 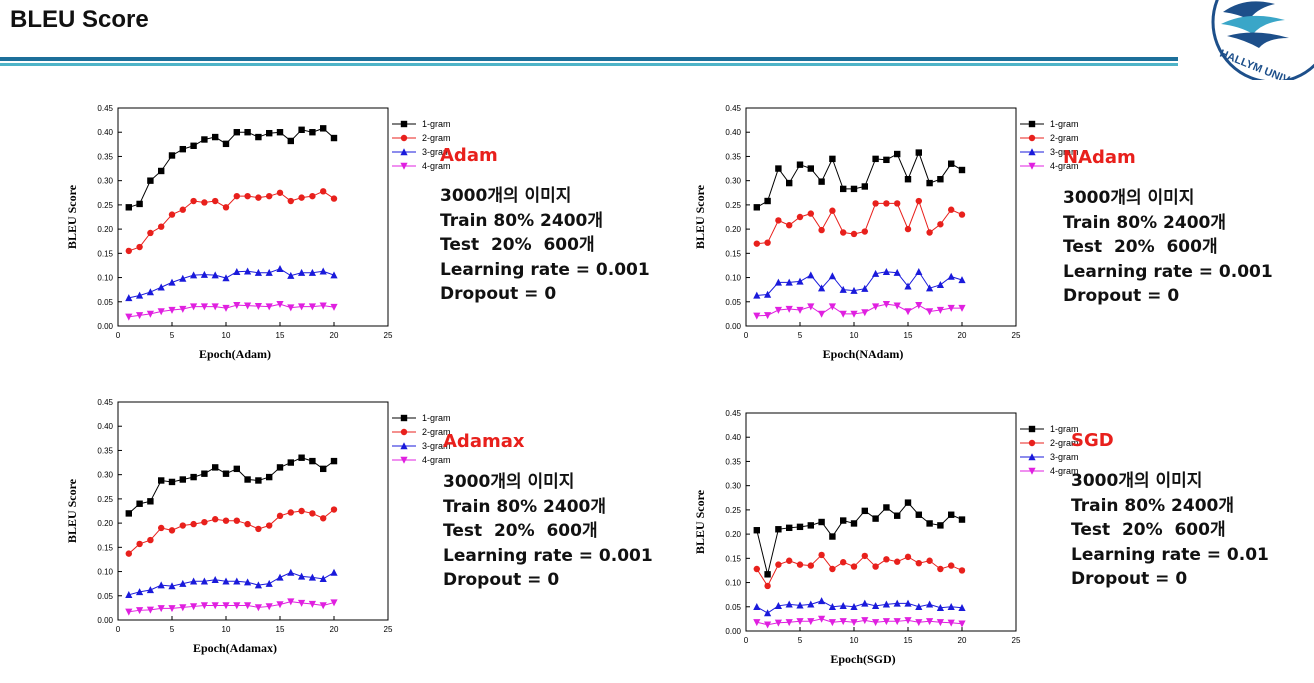 What do you see at coordinates (231, 583) in the screenshot?
I see `series-3-gram` at bounding box center [231, 583].